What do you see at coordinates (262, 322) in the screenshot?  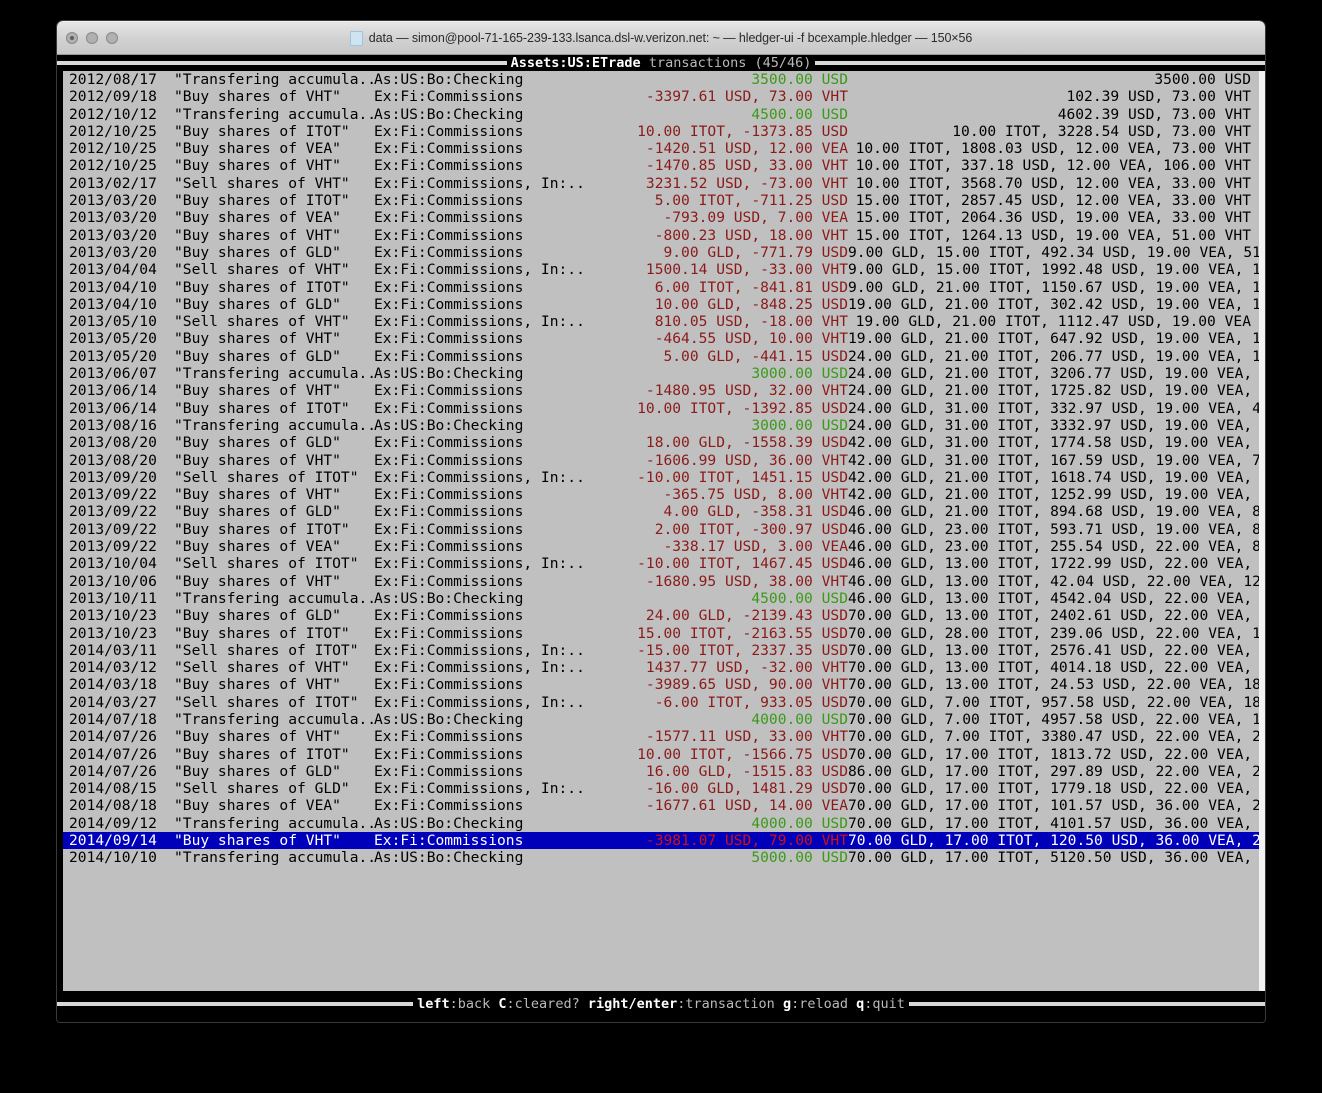 I see `row-description: "Sell shares of VHT"` at bounding box center [262, 322].